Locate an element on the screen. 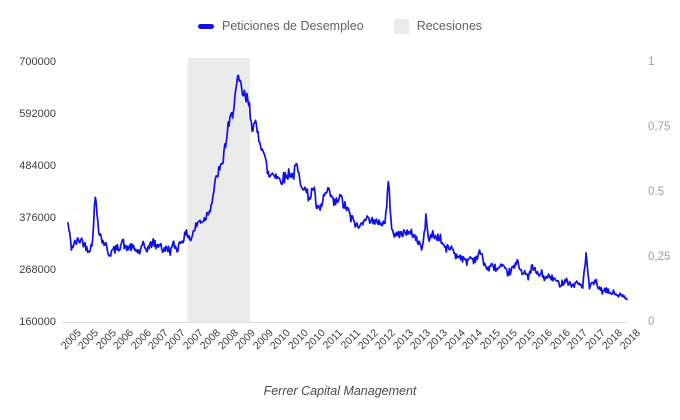 The width and height of the screenshot is (680, 420). legend-label-recessions: Recesiones is located at coordinates (449, 26).